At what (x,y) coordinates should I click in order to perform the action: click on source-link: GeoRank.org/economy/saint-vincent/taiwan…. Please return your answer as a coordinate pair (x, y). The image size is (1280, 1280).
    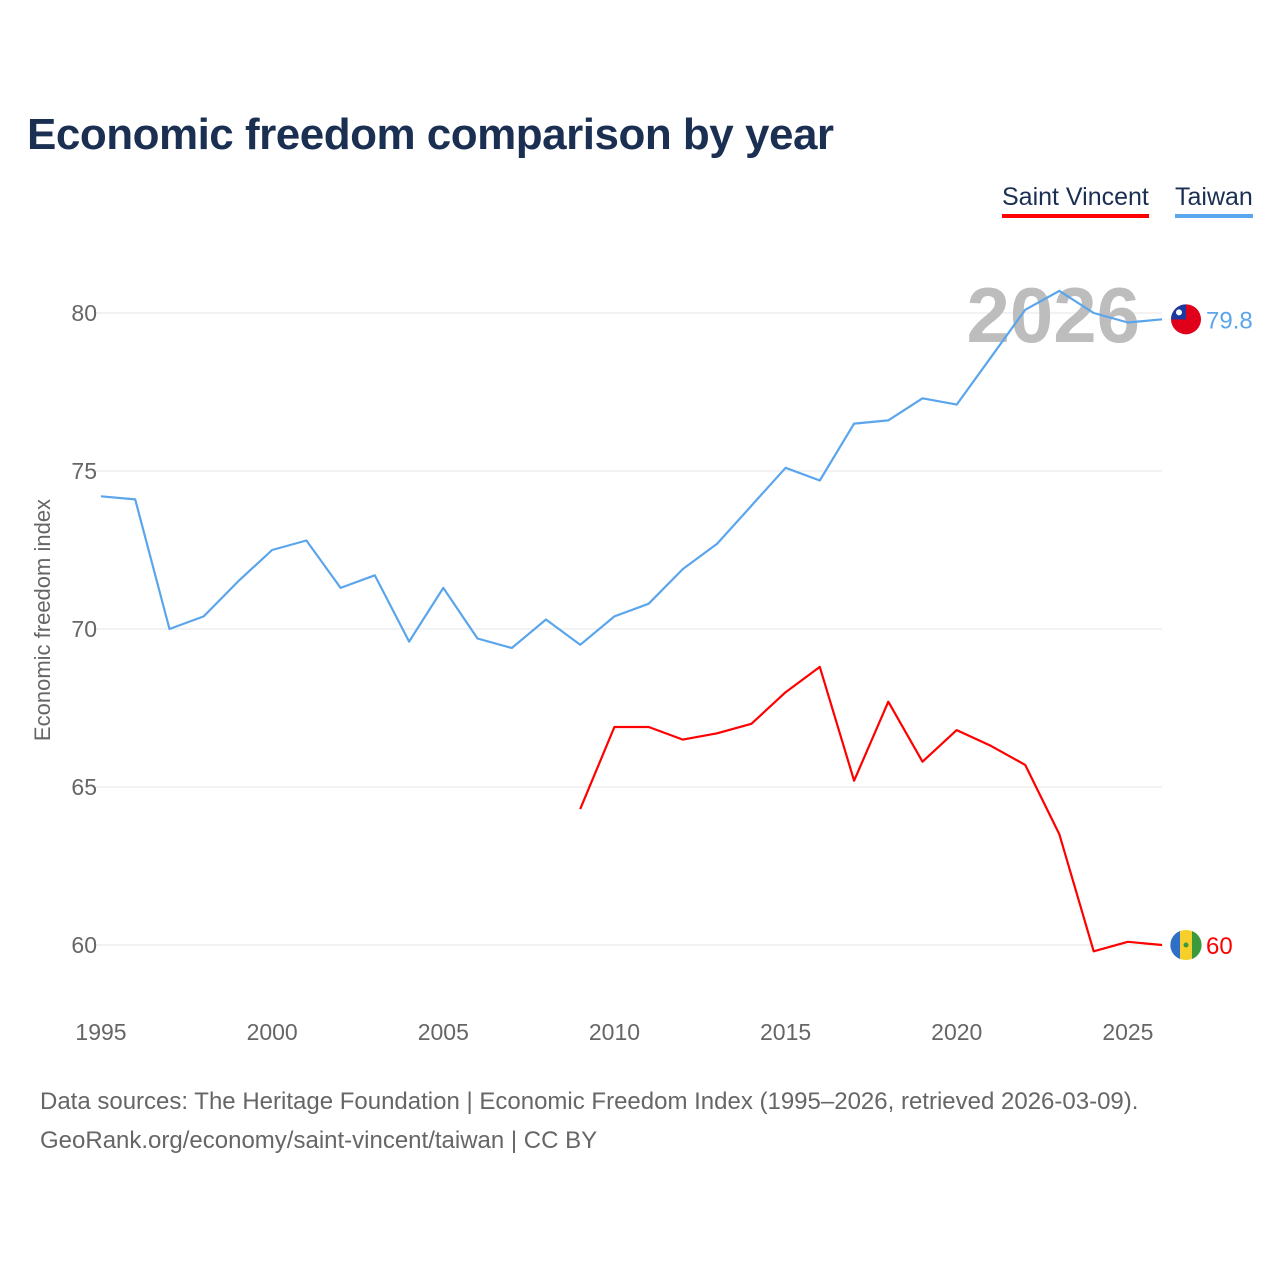
    Looking at the image, I should click on (319, 1140).